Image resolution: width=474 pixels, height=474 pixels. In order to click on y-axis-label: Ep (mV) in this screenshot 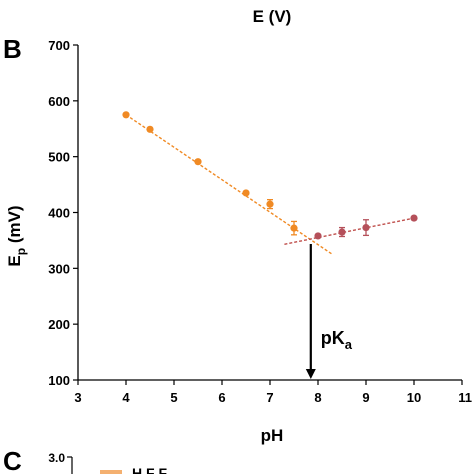, I will do `click(16, 235)`.